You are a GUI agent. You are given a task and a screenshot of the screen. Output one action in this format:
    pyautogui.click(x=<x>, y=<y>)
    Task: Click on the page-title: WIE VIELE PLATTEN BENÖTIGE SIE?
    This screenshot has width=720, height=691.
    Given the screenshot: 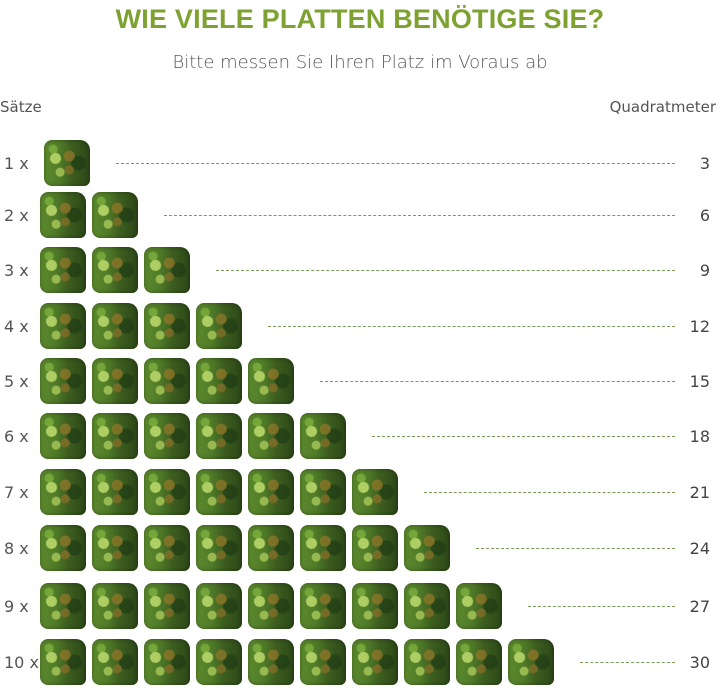 What is the action you would take?
    pyautogui.click(x=360, y=19)
    